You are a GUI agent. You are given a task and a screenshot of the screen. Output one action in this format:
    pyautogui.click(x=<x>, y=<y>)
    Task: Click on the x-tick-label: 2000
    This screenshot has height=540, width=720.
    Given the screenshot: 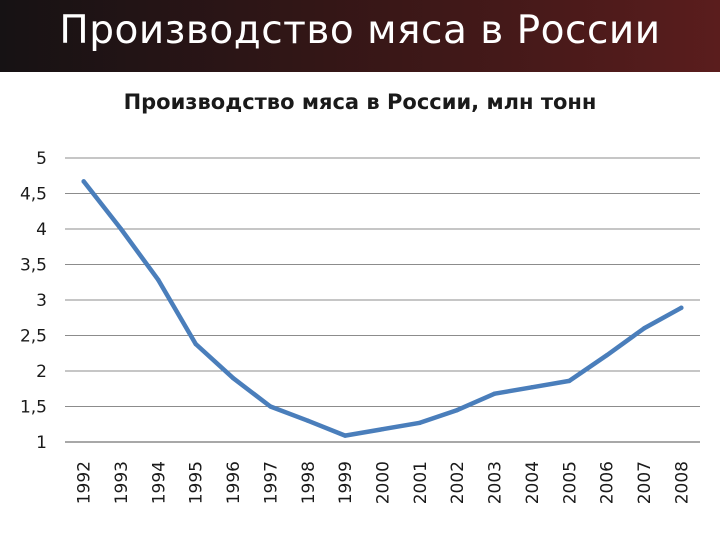 What is the action you would take?
    pyautogui.click(x=384, y=482)
    